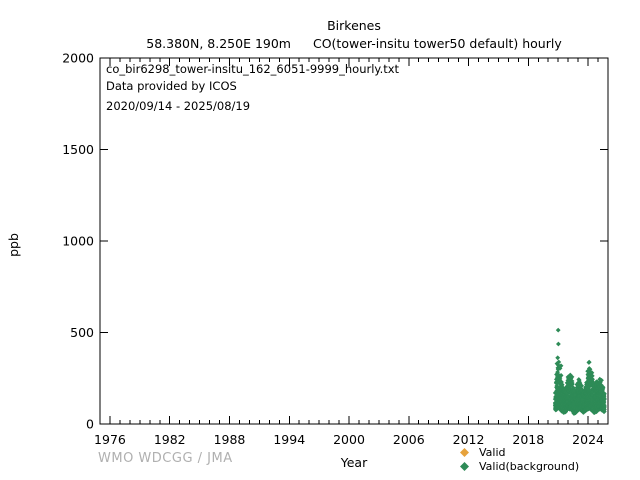 This screenshot has width=640, height=480. What do you see at coordinates (492, 452) in the screenshot?
I see `legend-label-valid: Valid` at bounding box center [492, 452].